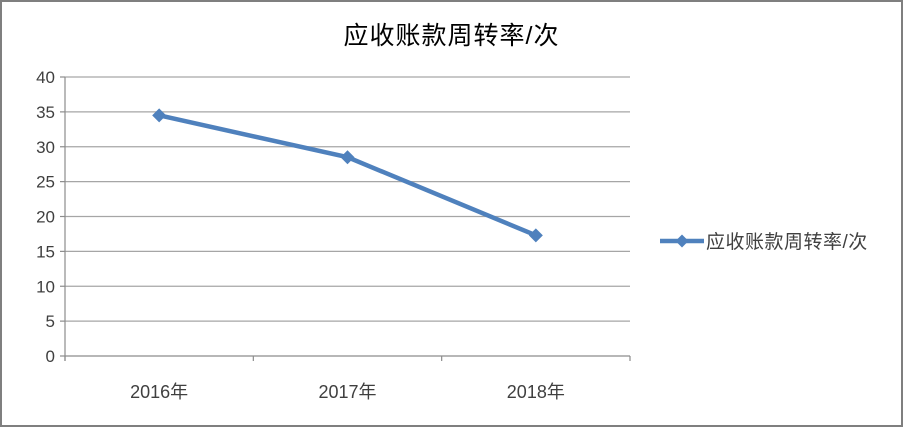  I want to click on y-axis-tick-label: 20, so click(45, 217).